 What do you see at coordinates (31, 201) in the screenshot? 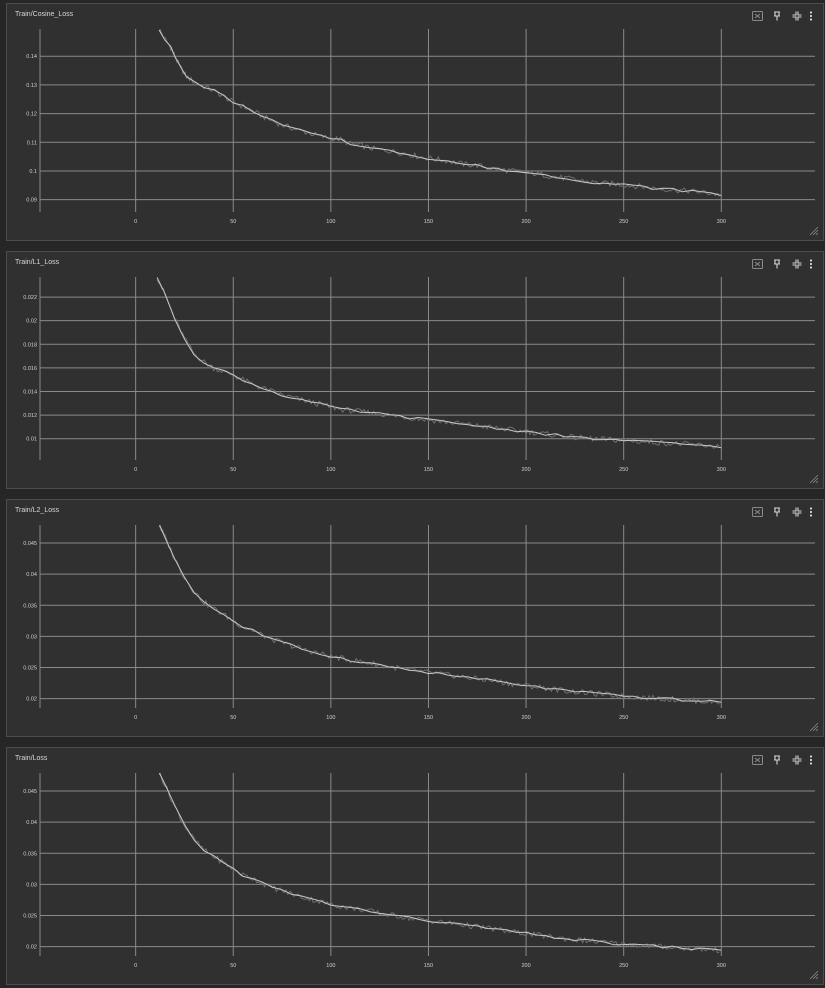
I see `y-tick-label: 0.09` at bounding box center [31, 201].